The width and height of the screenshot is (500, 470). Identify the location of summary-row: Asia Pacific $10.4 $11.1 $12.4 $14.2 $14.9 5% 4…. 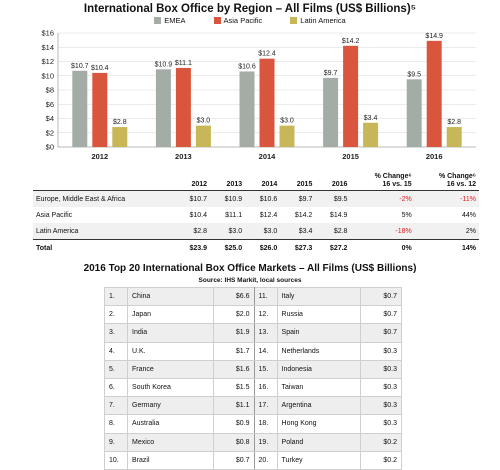
(256, 215).